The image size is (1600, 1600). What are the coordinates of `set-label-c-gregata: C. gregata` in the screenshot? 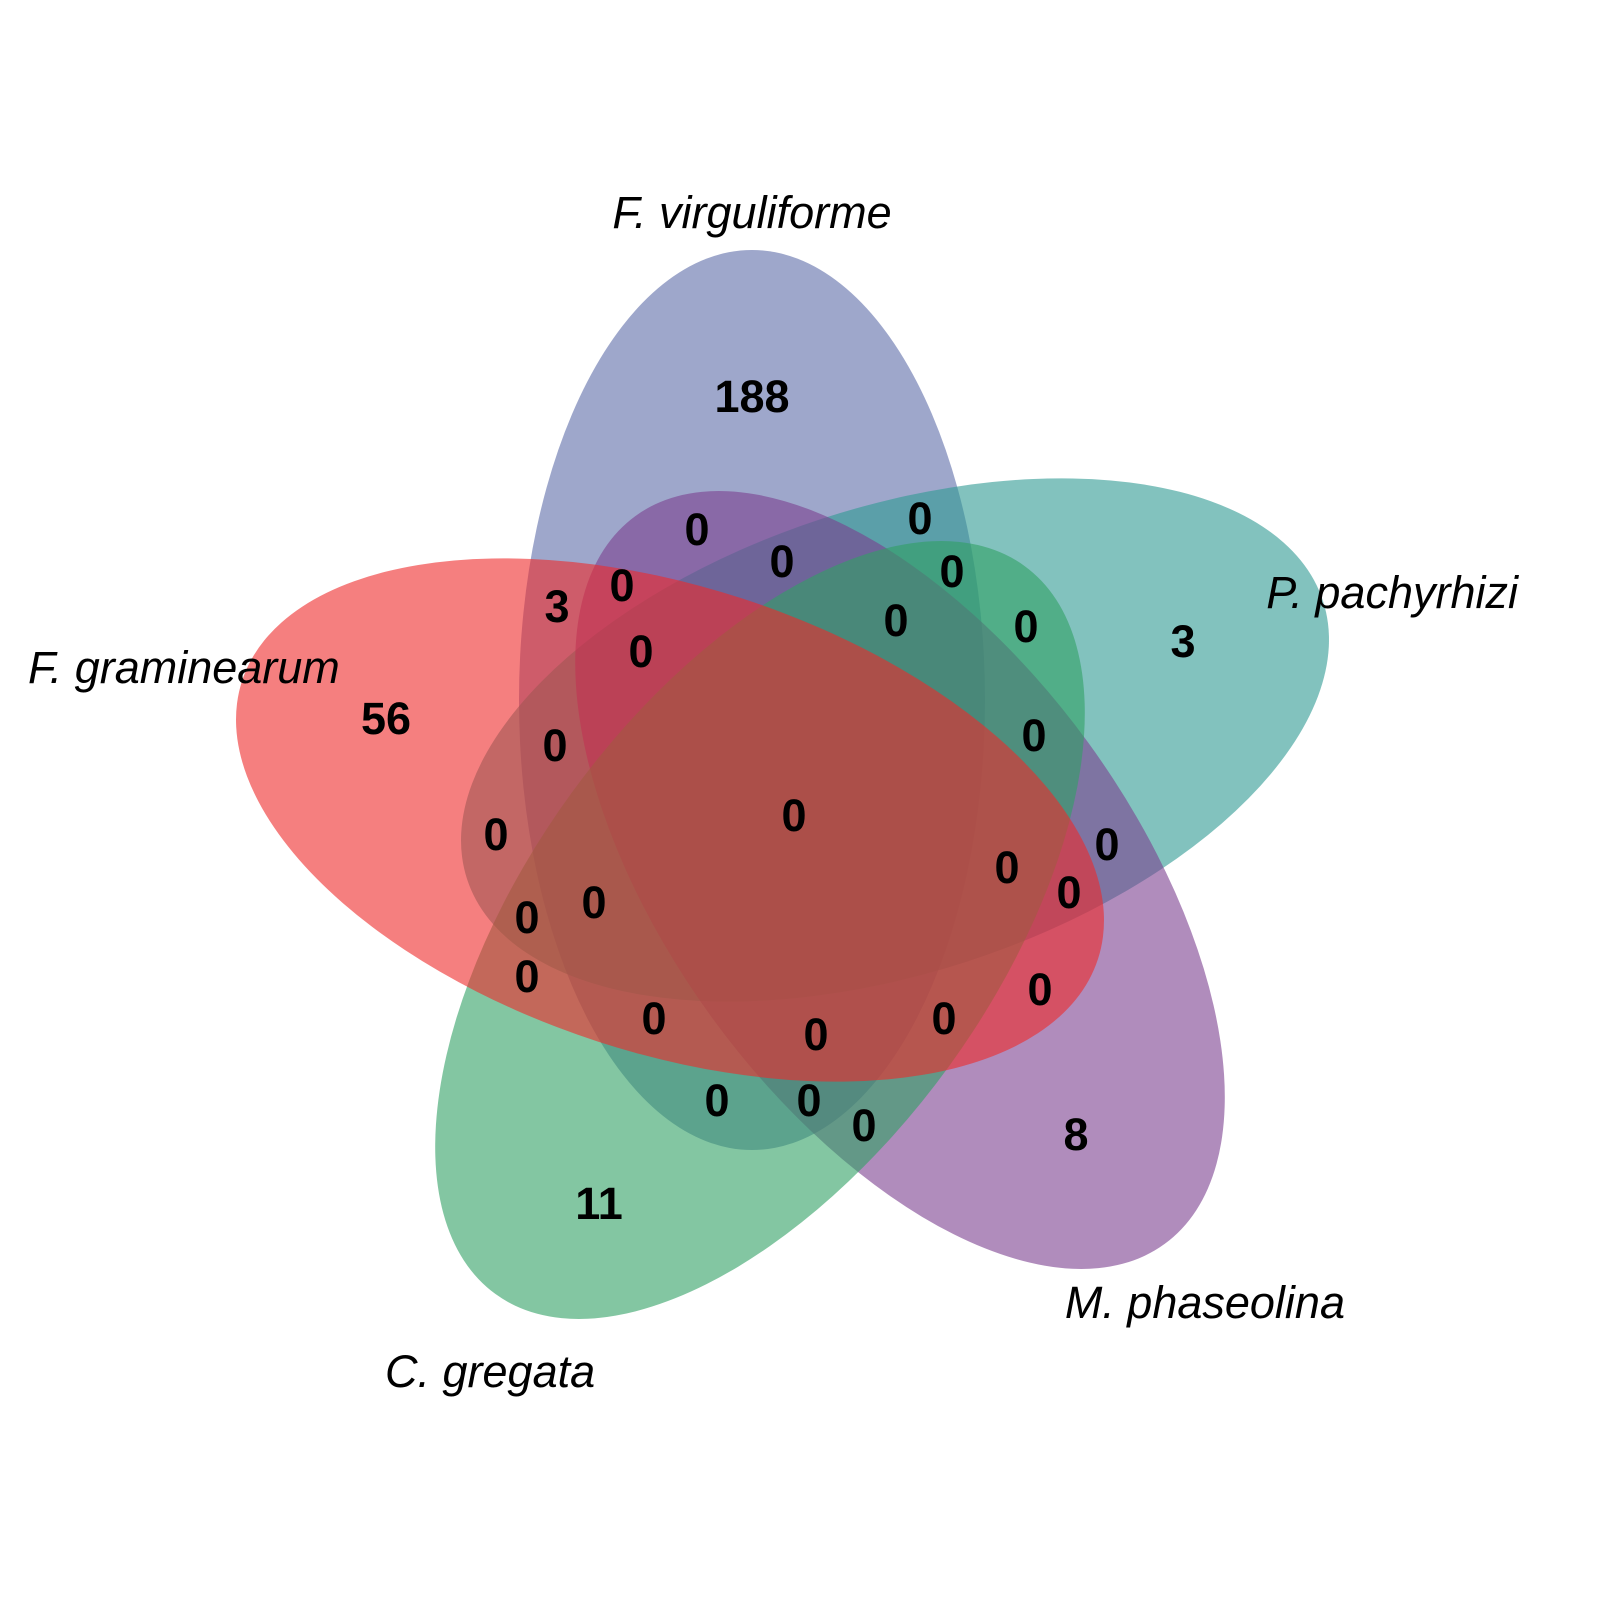 It's located at (490, 1371).